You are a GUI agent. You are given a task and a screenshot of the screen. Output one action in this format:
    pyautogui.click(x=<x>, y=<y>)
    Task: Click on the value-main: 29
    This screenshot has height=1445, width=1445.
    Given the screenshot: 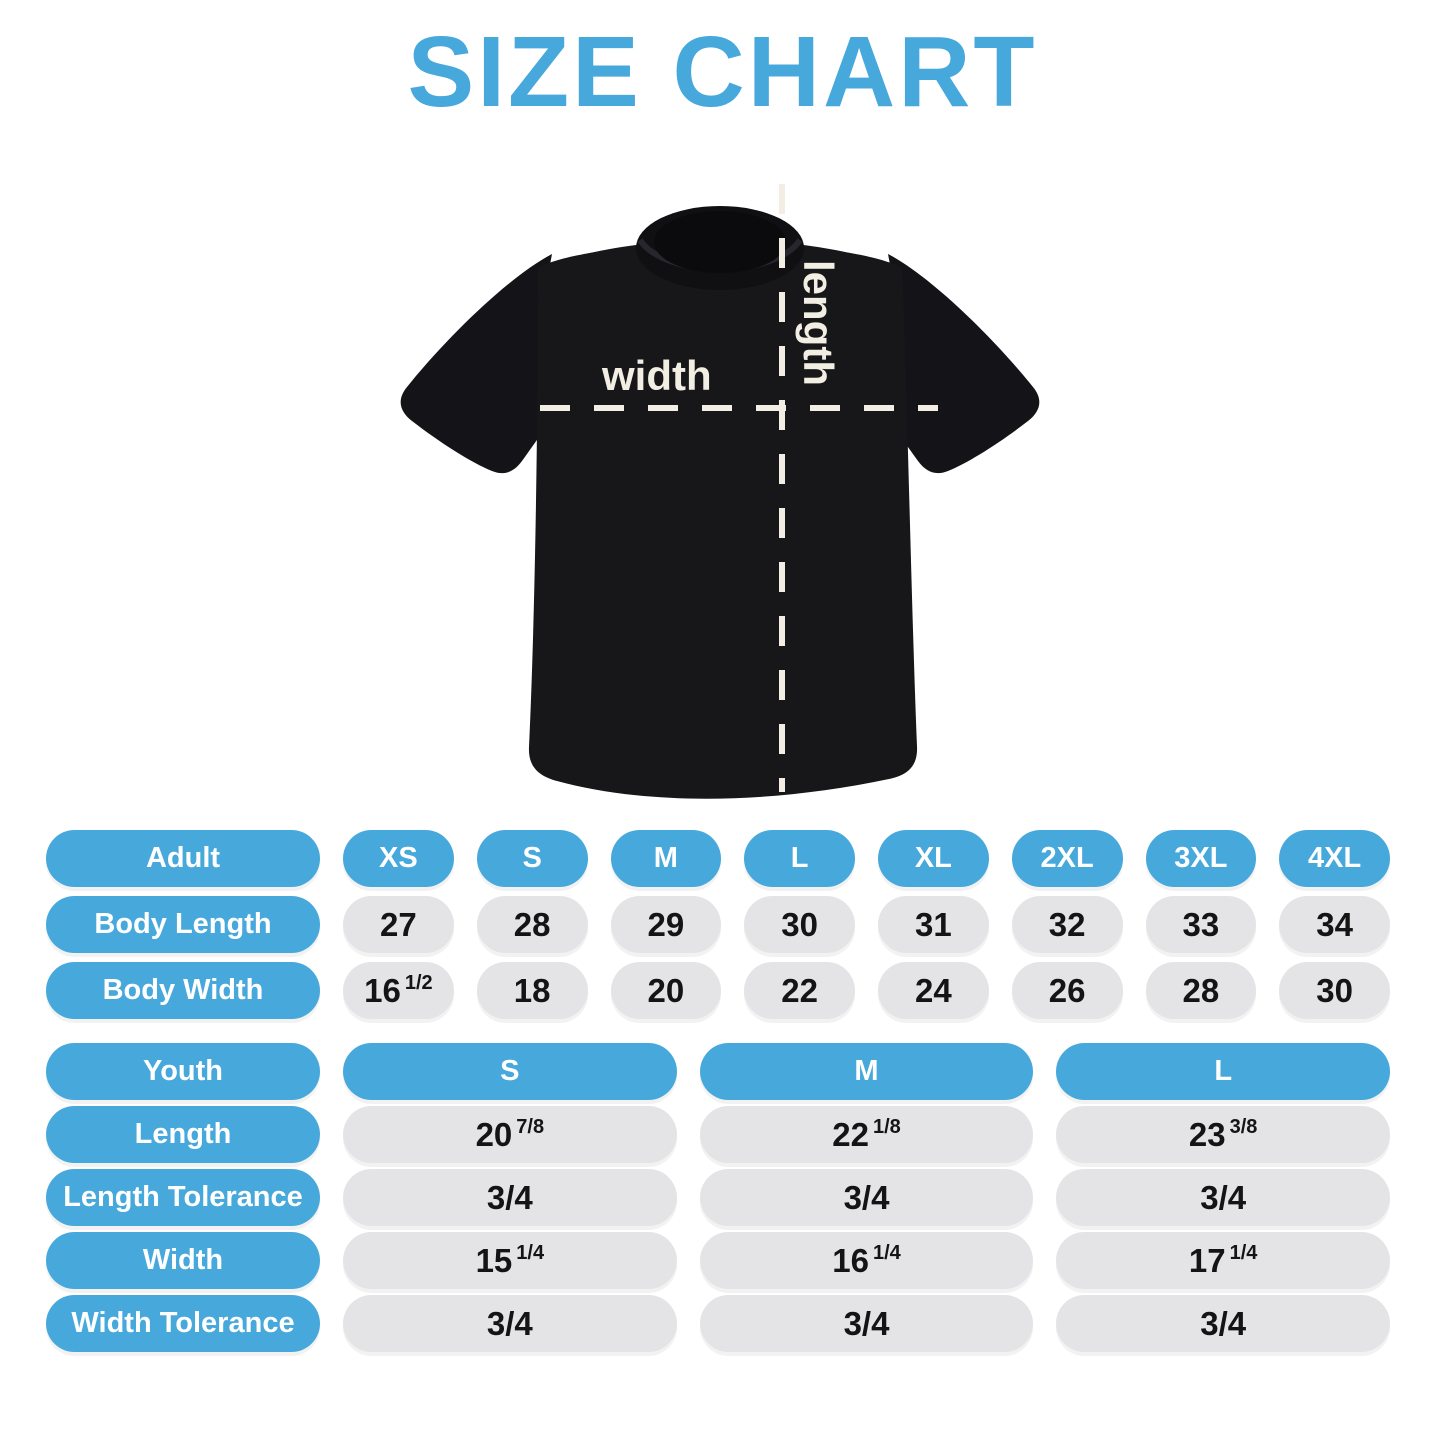 What is the action you would take?
    pyautogui.click(x=666, y=924)
    